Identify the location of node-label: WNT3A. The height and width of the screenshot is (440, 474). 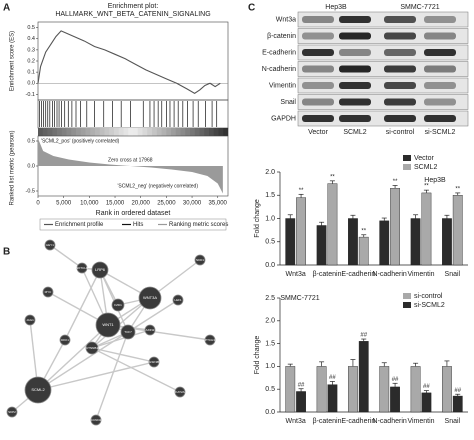
(150, 297).